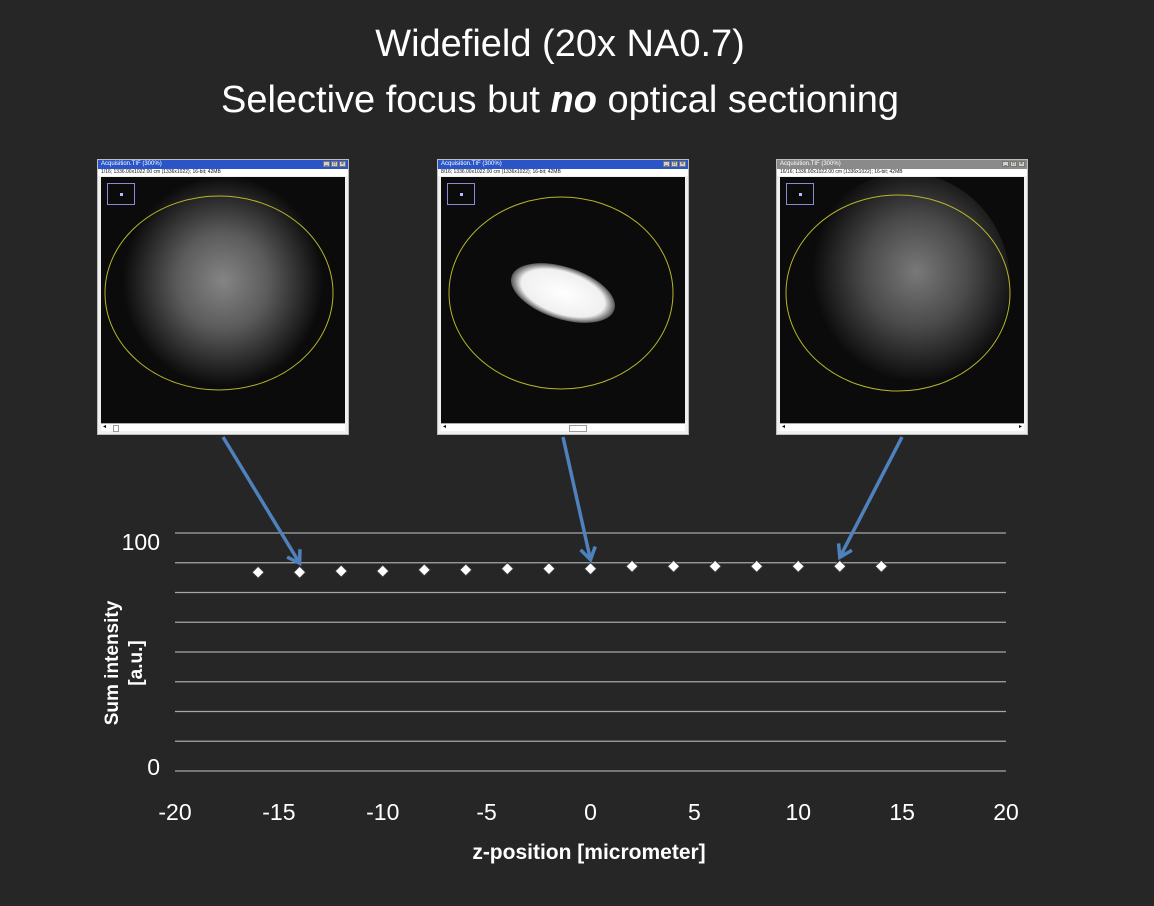 This screenshot has height=906, width=1154. What do you see at coordinates (573, 100) in the screenshot?
I see `subtitle-emphasis: no` at bounding box center [573, 100].